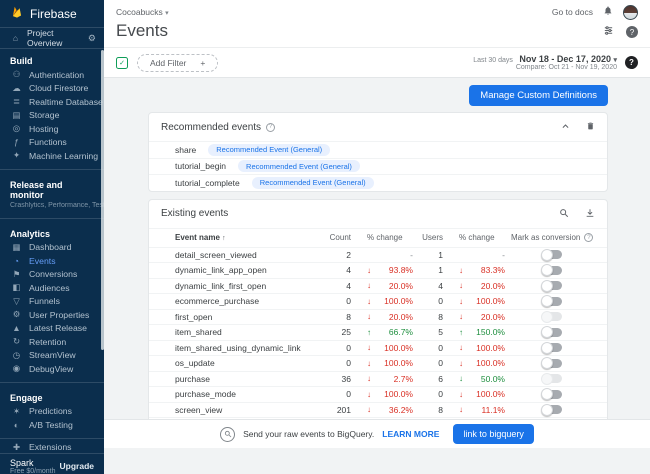  Describe the element at coordinates (59, 314) in the screenshot. I see `sidebar-item-label: User Properties` at that location.